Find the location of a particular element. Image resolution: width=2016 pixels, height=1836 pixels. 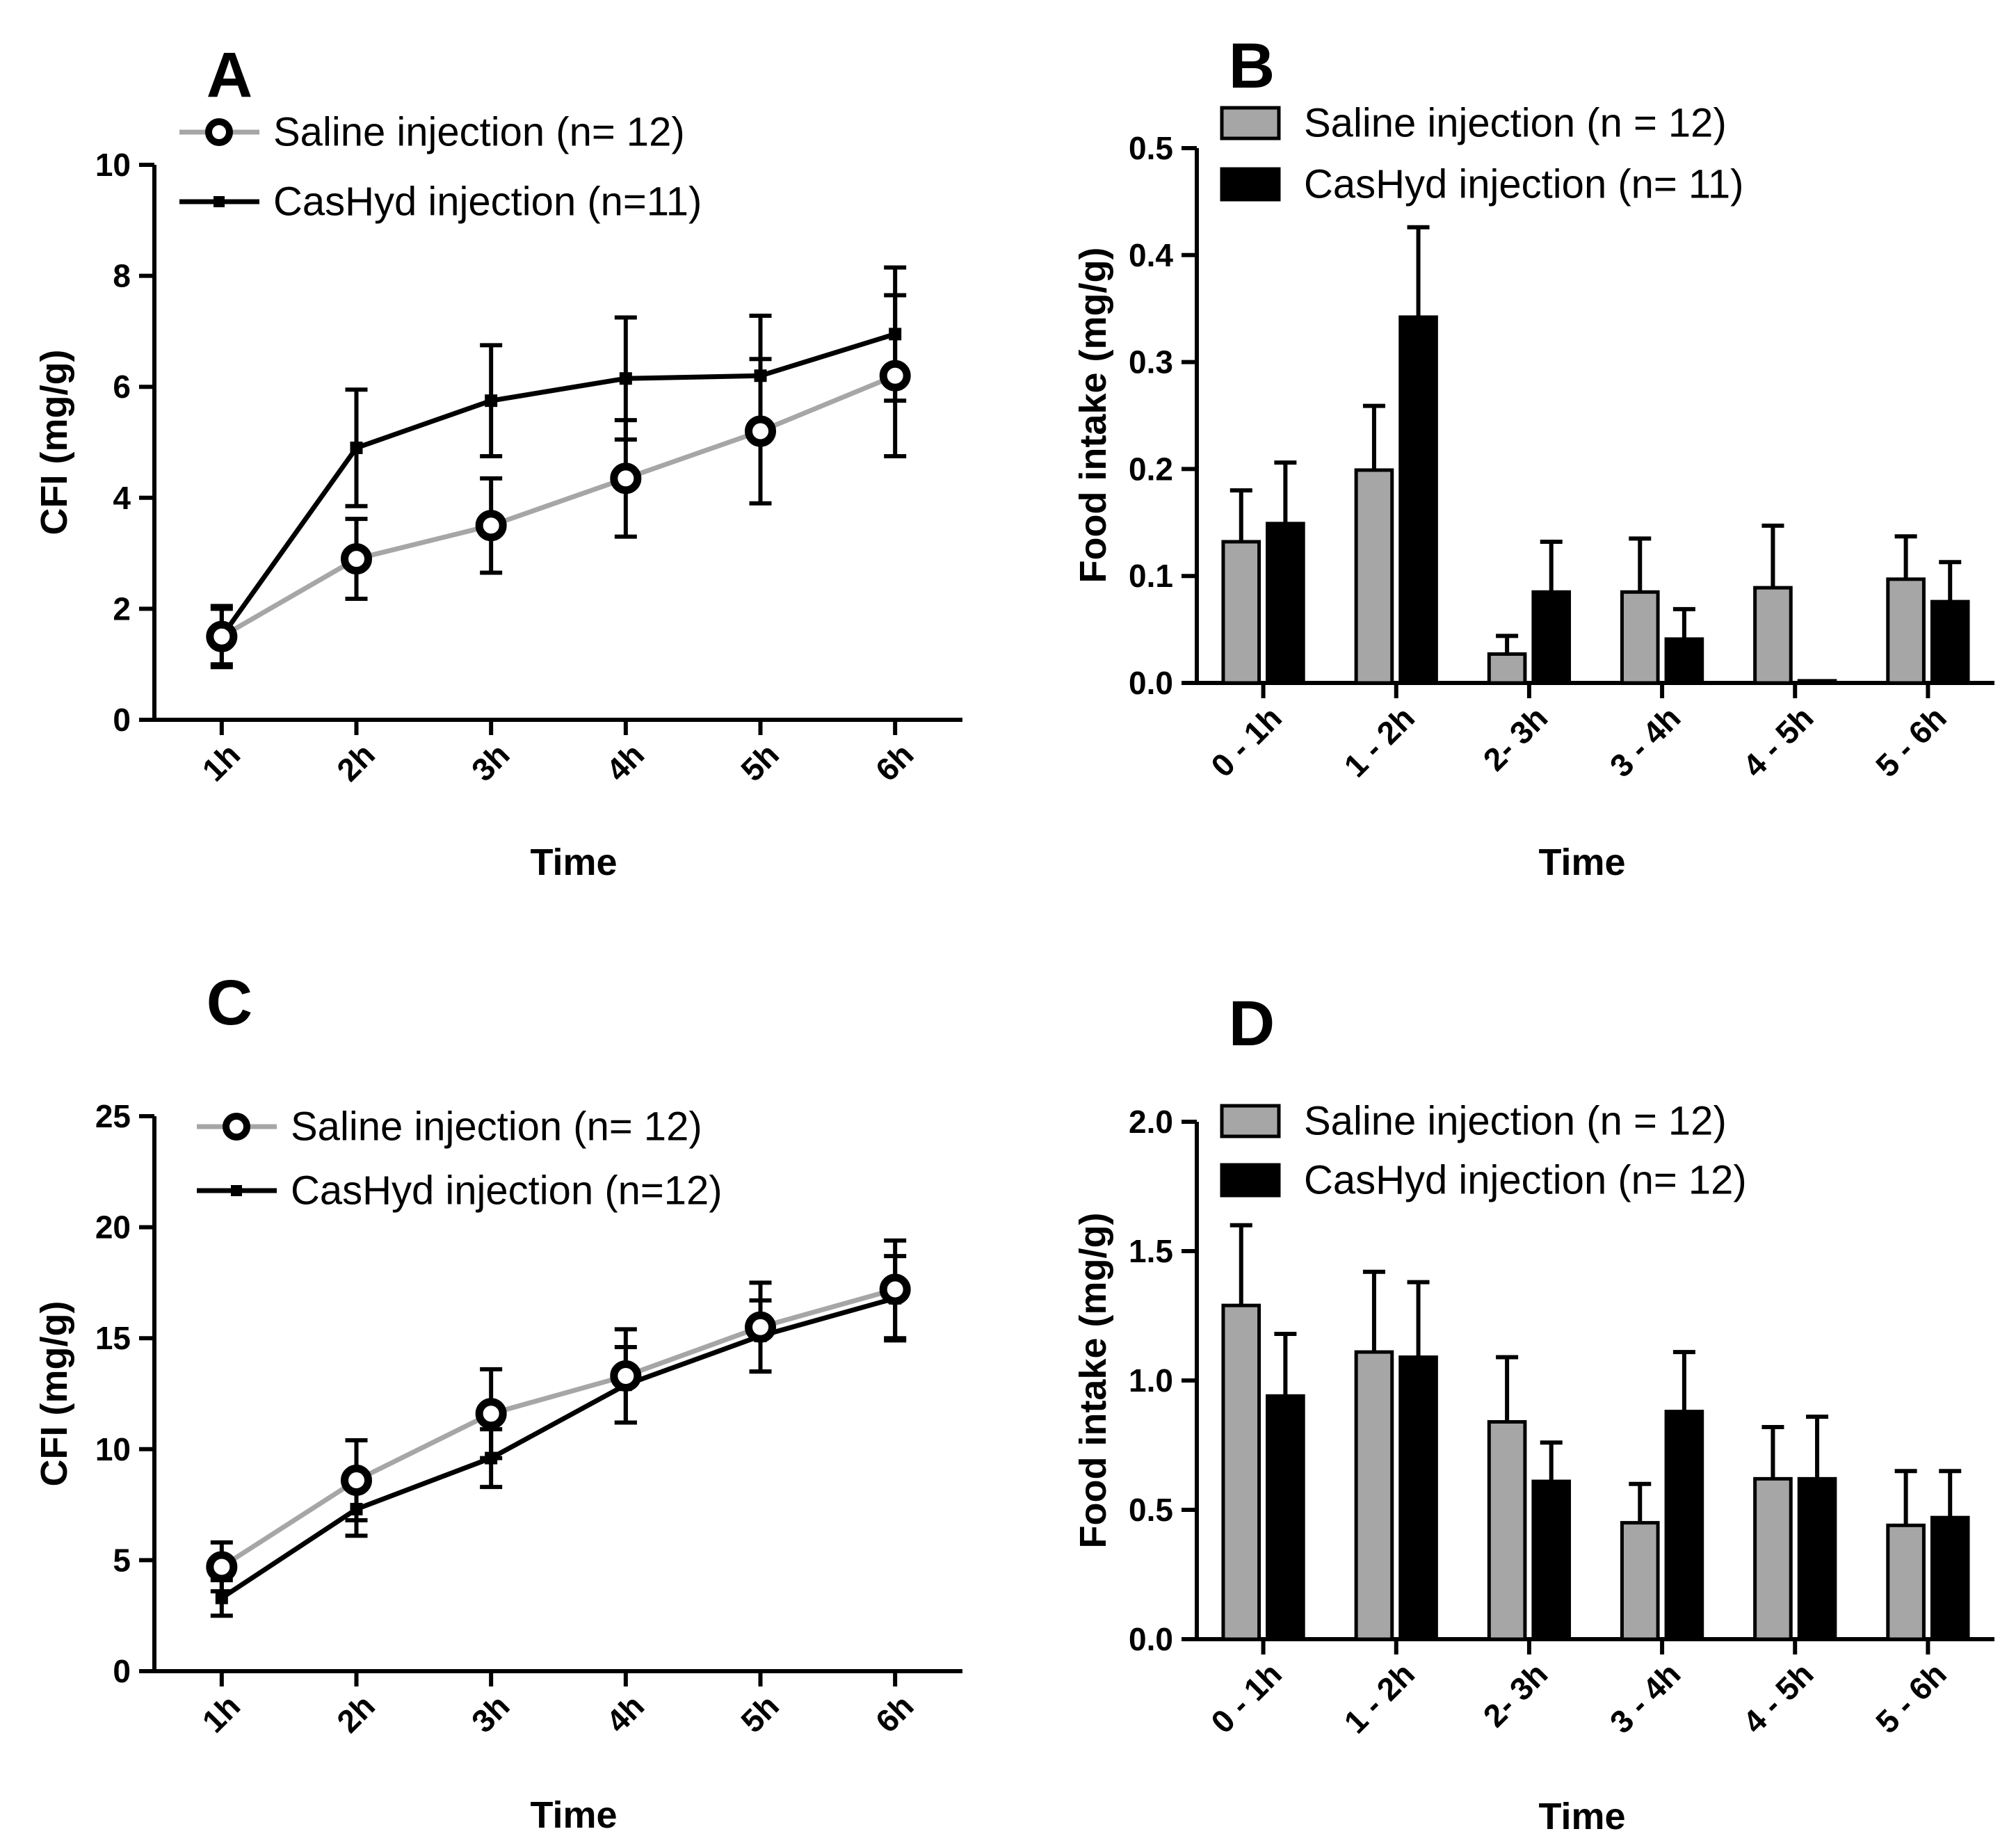

legend-label-cashyd: CasHyd injection (n= 12) is located at coordinates (1525, 1180).